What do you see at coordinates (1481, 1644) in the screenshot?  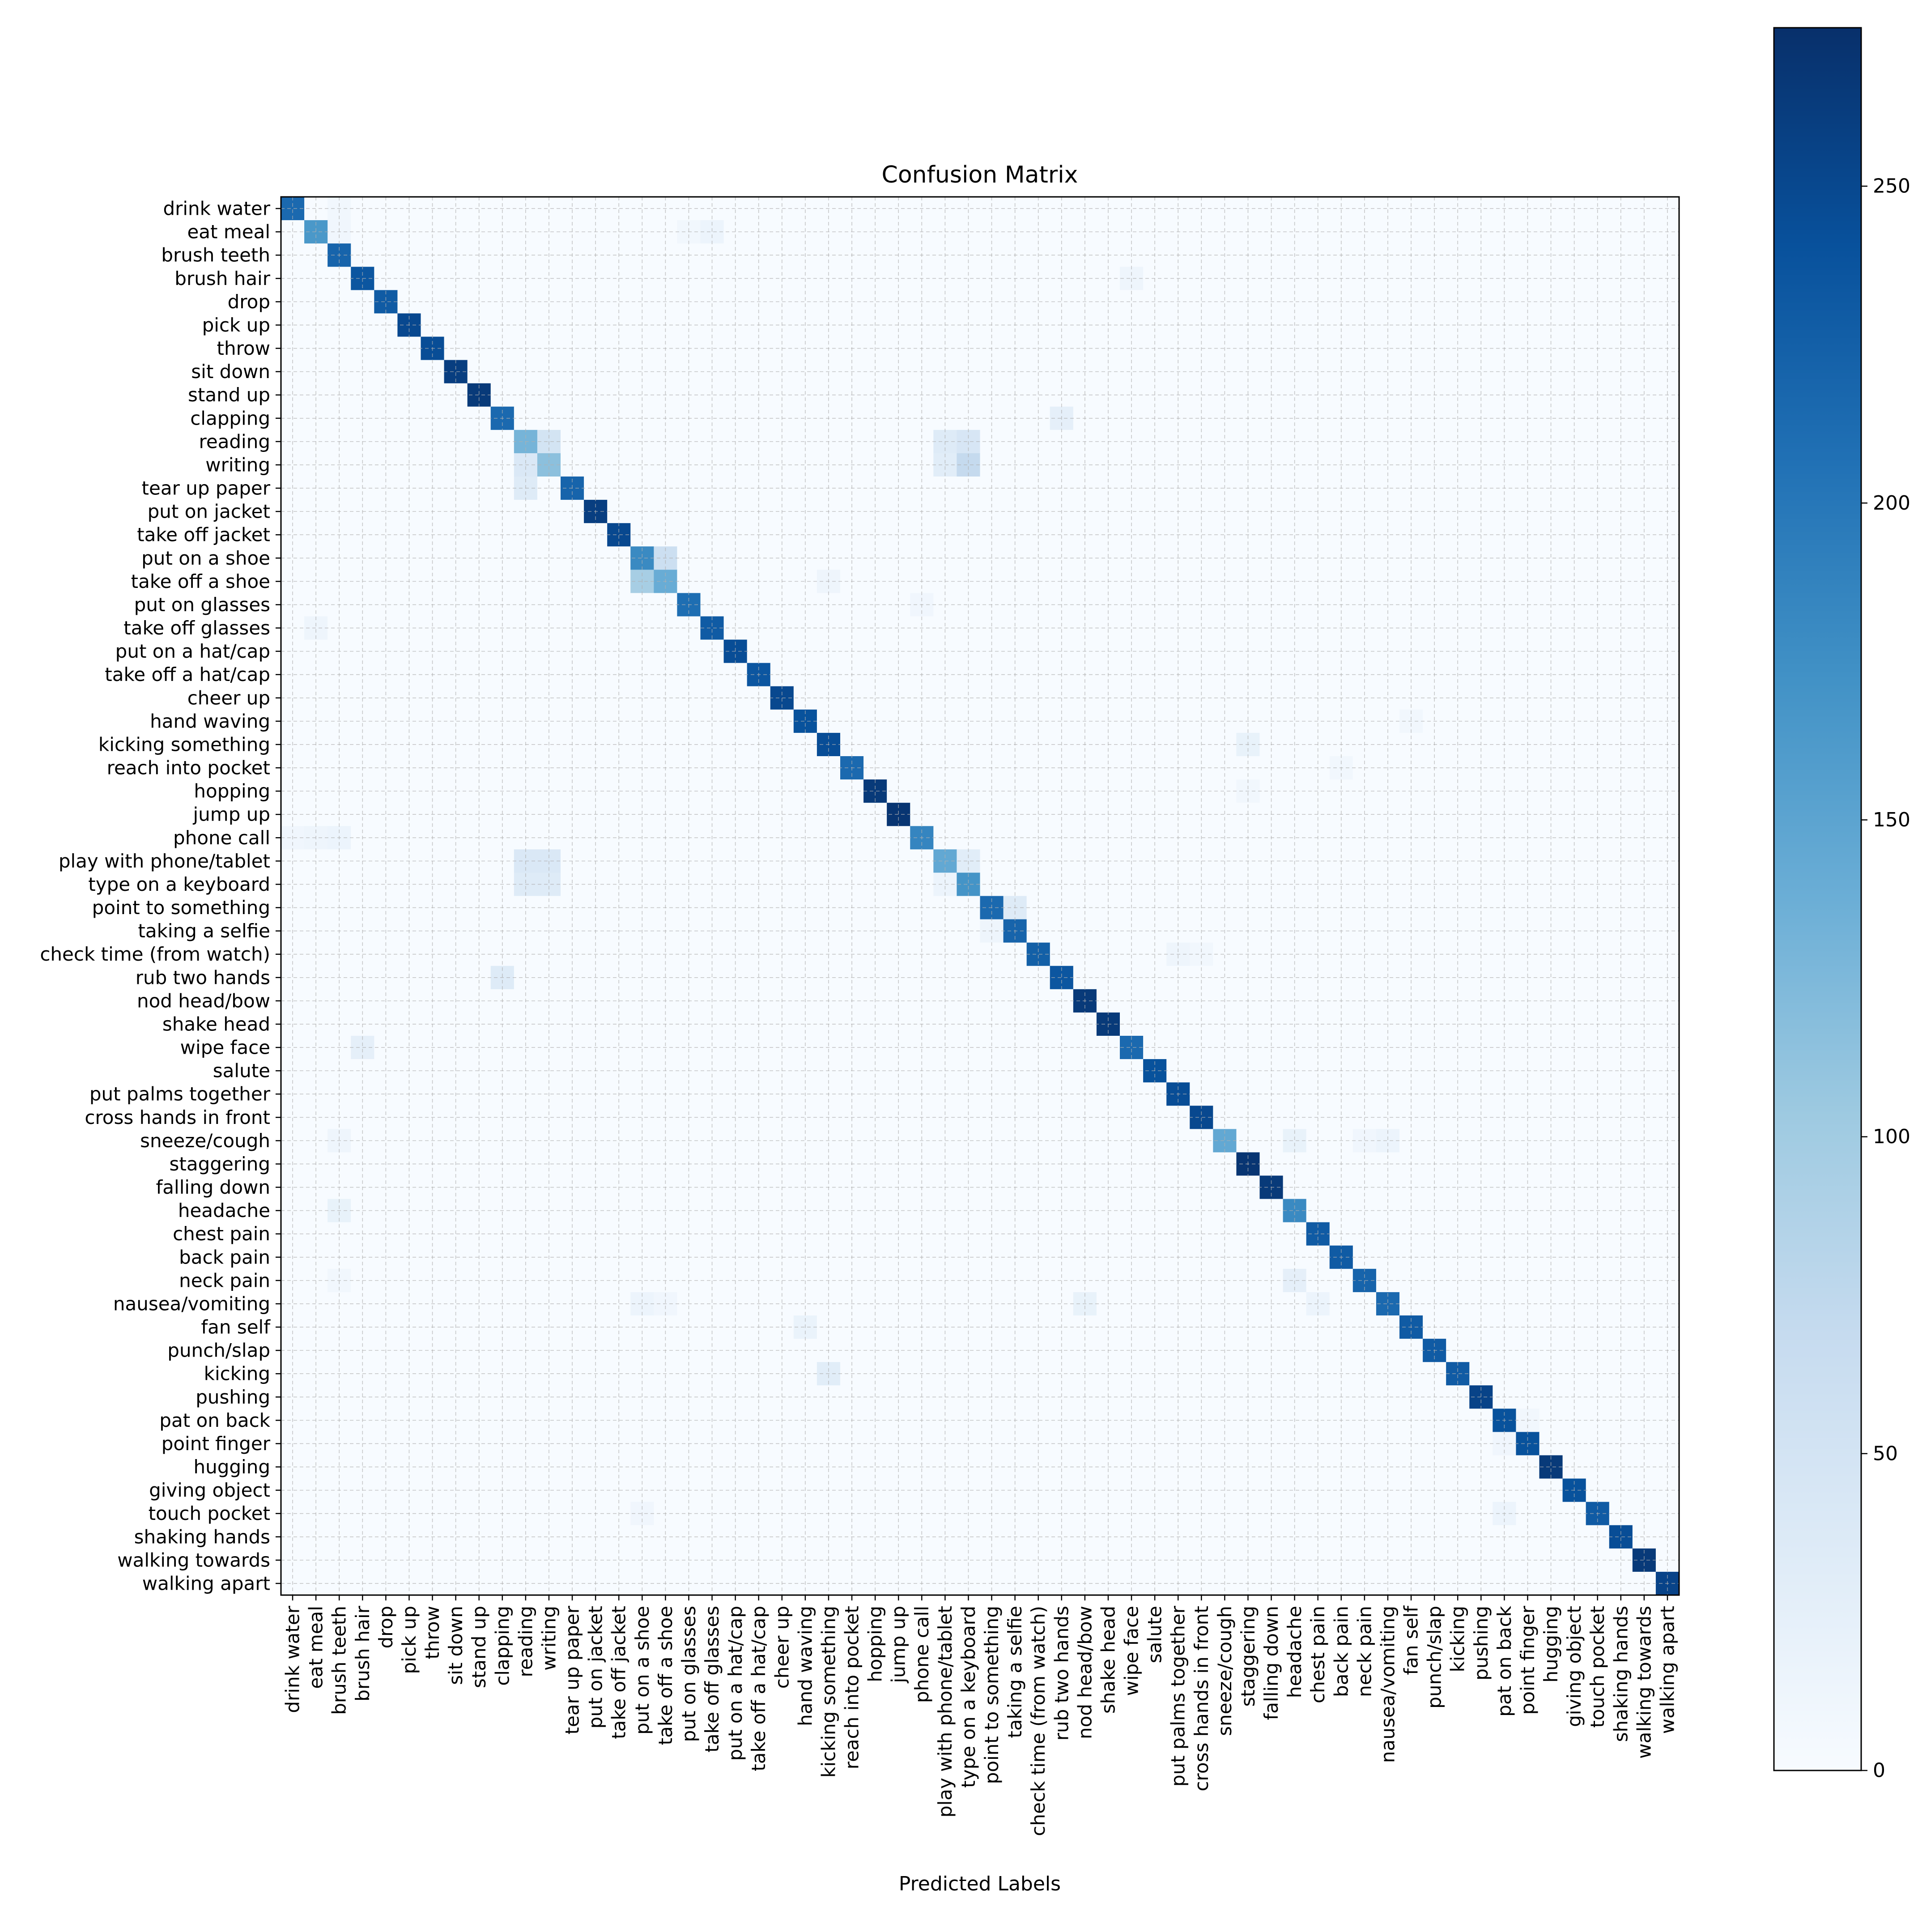 I see `x-tick-label: pushing` at bounding box center [1481, 1644].